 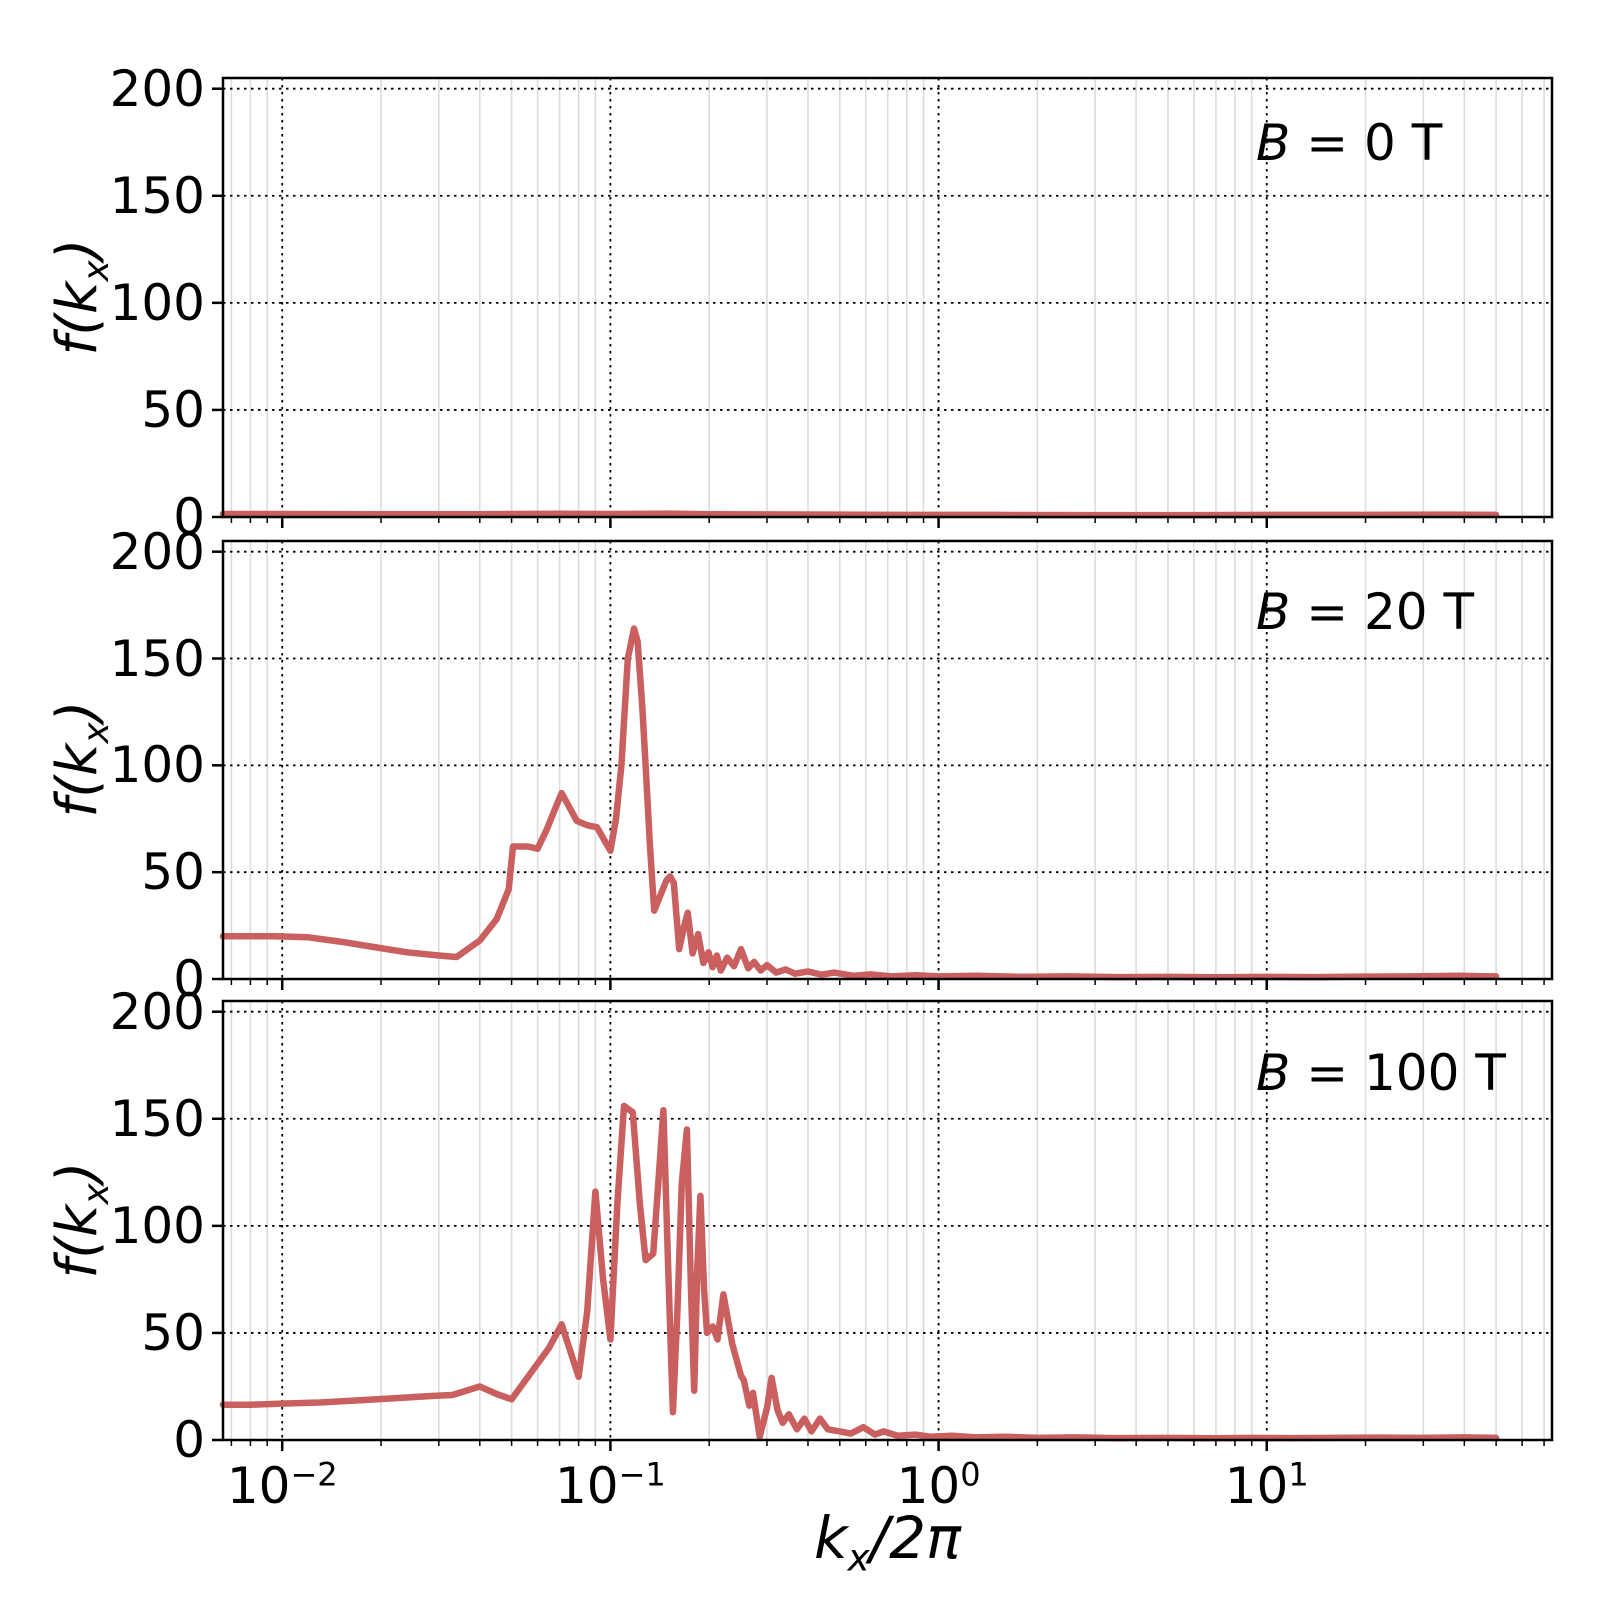 What do you see at coordinates (1349, 143) in the screenshot?
I see `annotation-b0: B = 0 T` at bounding box center [1349, 143].